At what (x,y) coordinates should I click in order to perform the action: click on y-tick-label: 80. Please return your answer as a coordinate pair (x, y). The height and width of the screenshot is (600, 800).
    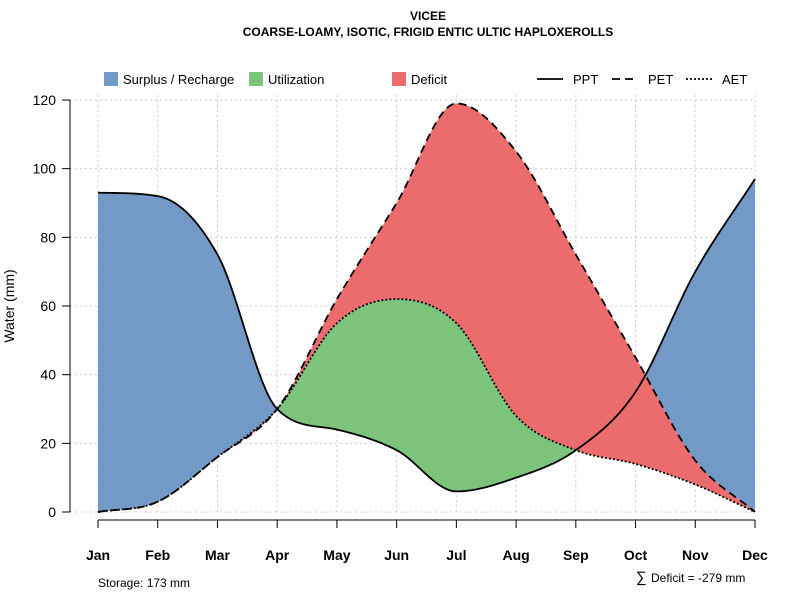
    Looking at the image, I should click on (48, 237).